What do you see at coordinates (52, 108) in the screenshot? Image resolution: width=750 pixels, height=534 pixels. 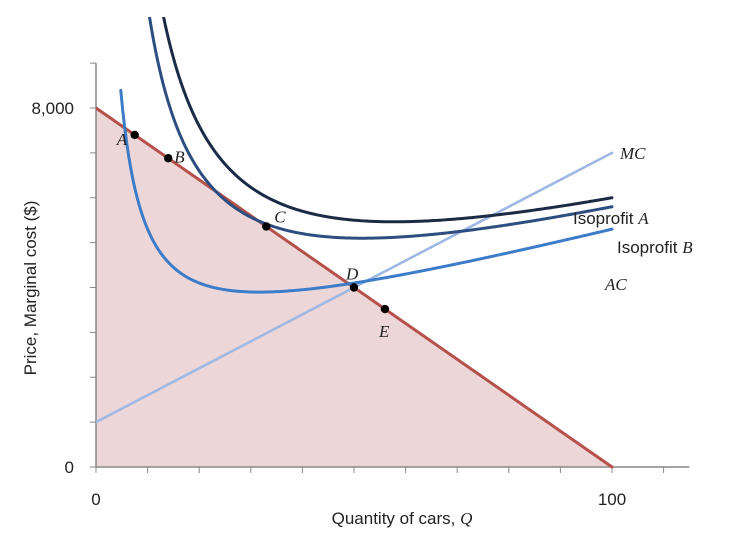 I see `y-tick-label: 8,000` at bounding box center [52, 108].